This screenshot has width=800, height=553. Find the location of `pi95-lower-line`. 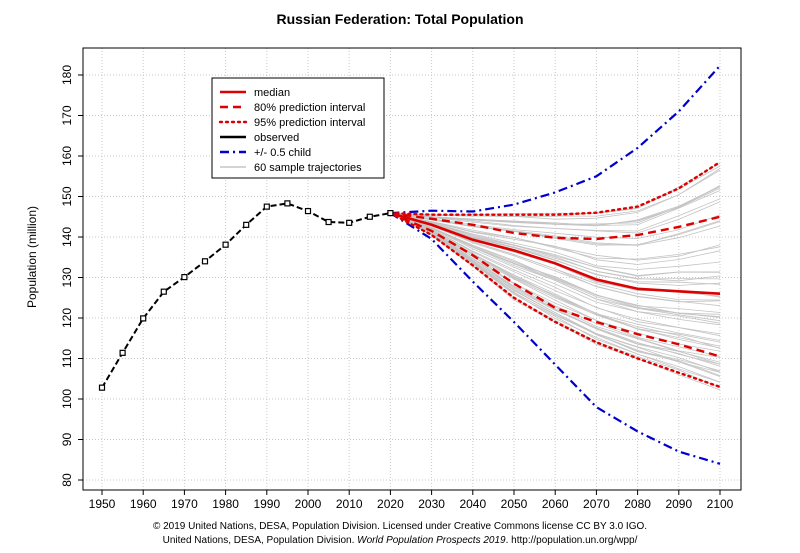

pi95-lower-line is located at coordinates (555, 300).